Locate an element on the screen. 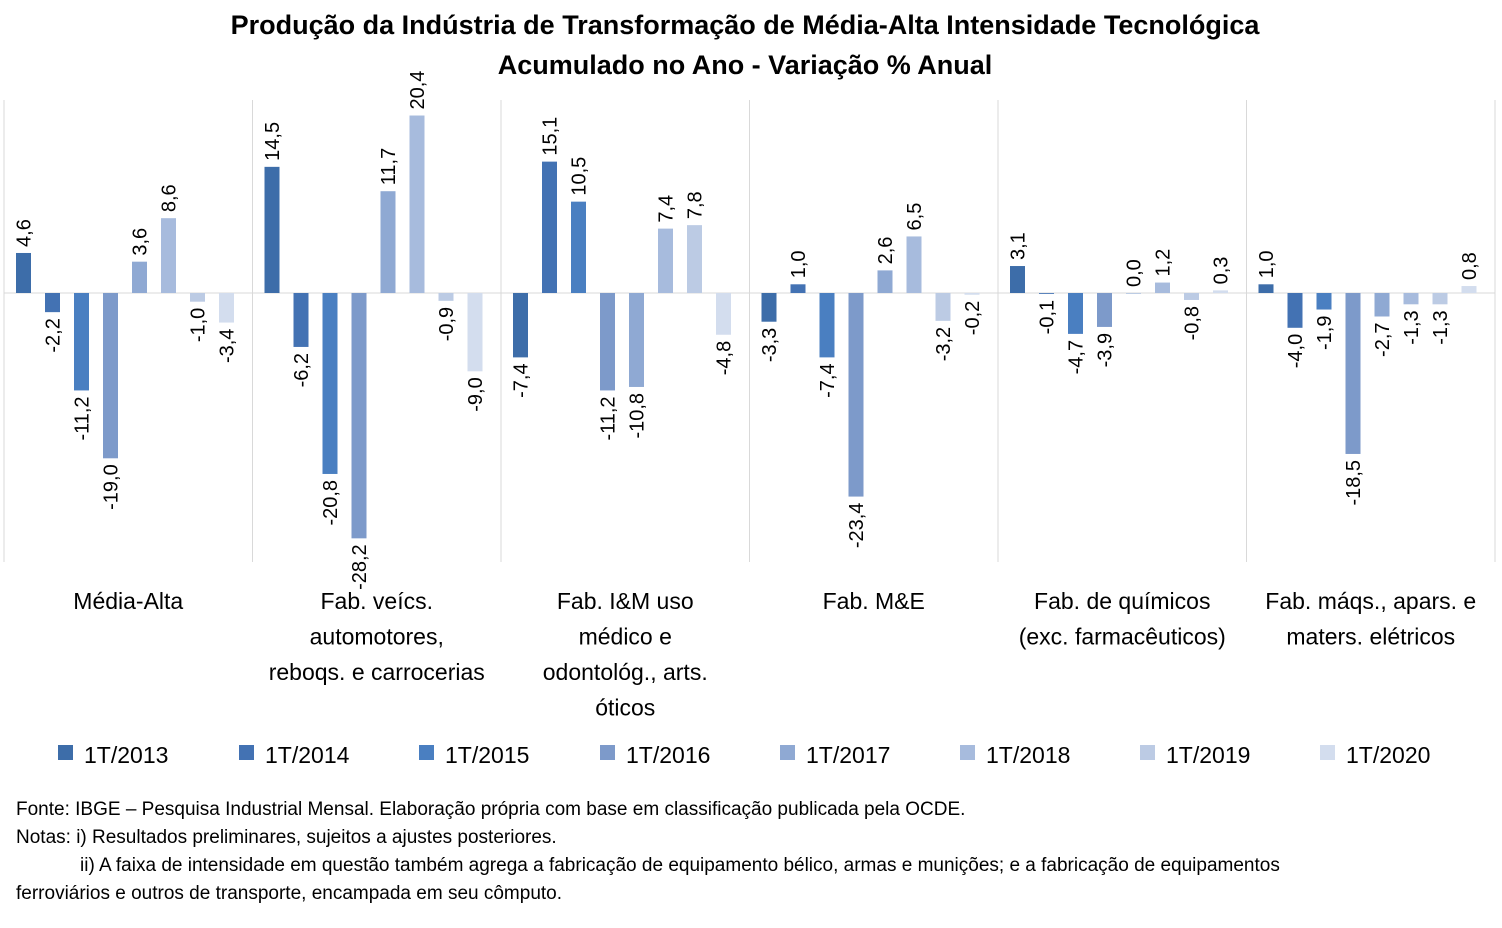  legend-label: 1T/2014 is located at coordinates (307, 755).